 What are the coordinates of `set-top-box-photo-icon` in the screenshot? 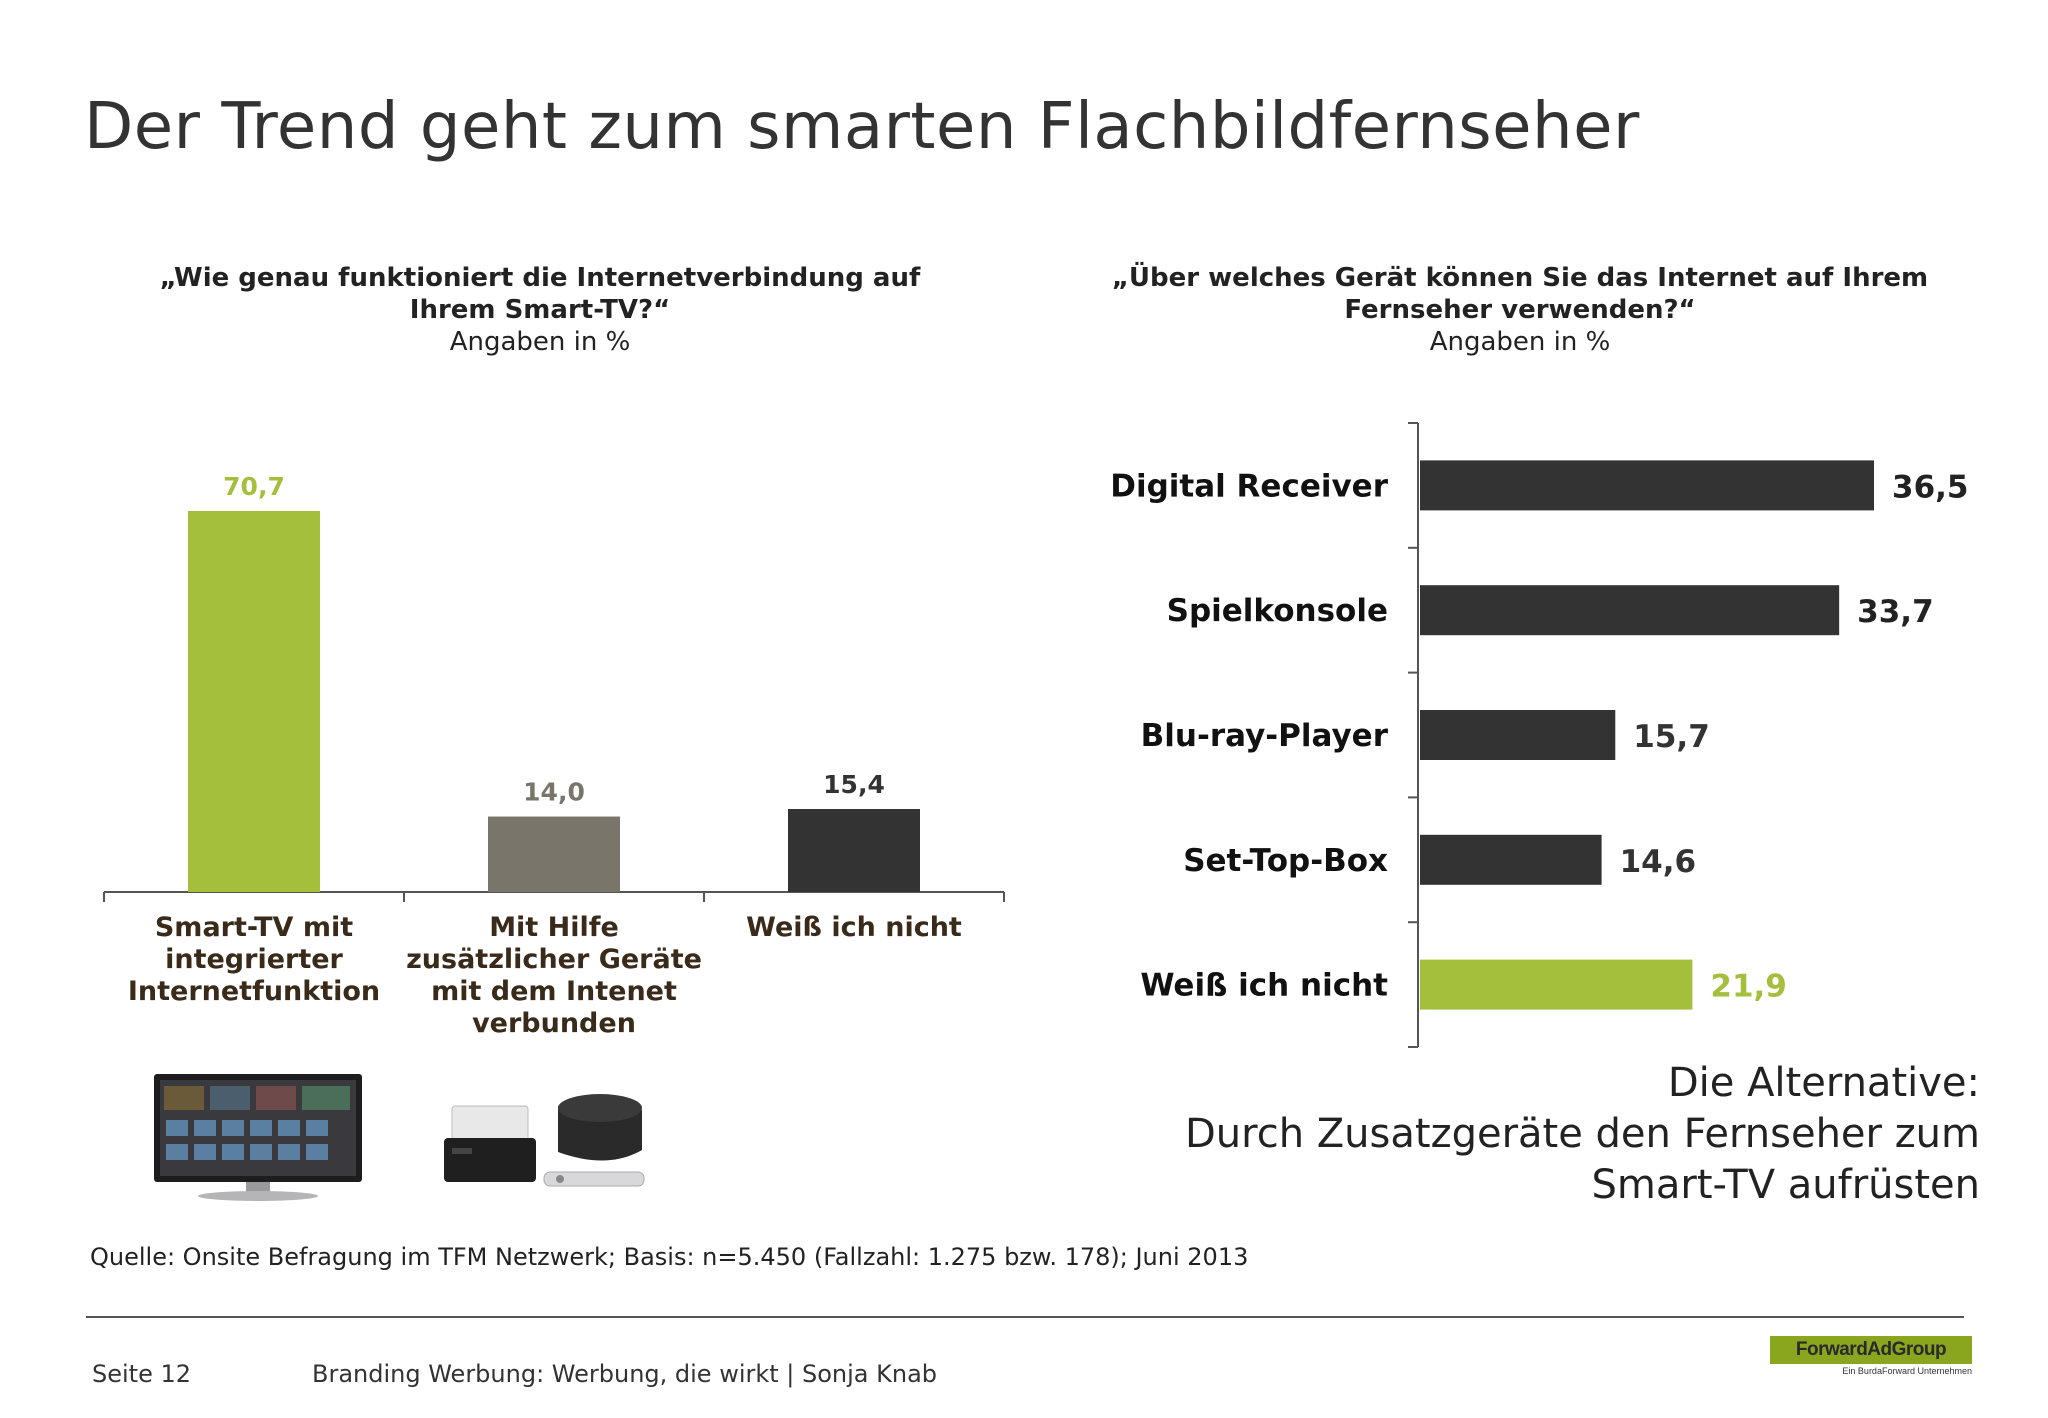 It's located at (544, 1140).